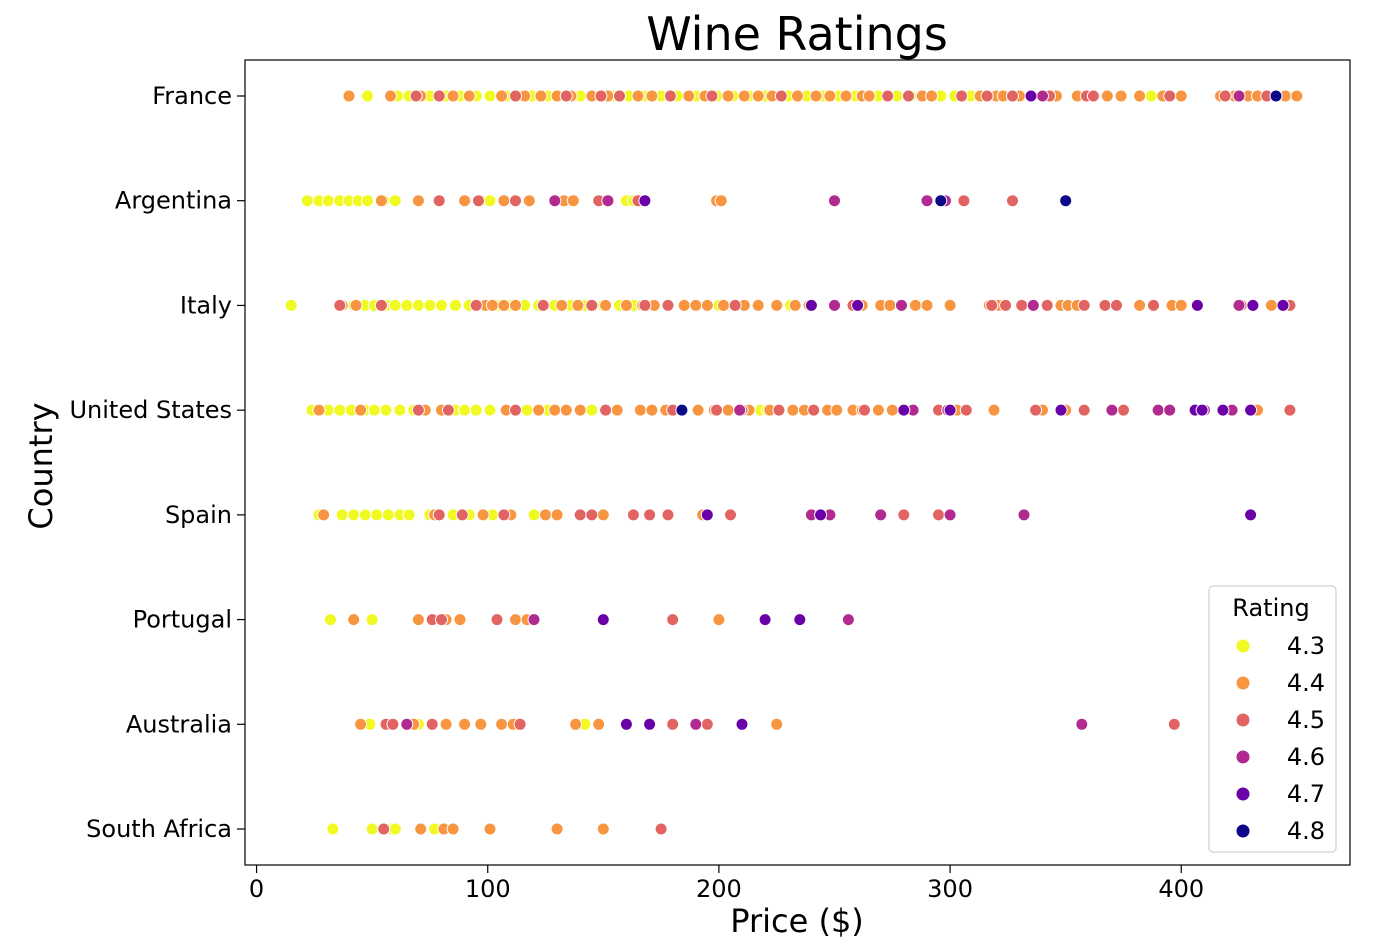  What do you see at coordinates (1306, 757) in the screenshot?
I see `legend-label: 4.6` at bounding box center [1306, 757].